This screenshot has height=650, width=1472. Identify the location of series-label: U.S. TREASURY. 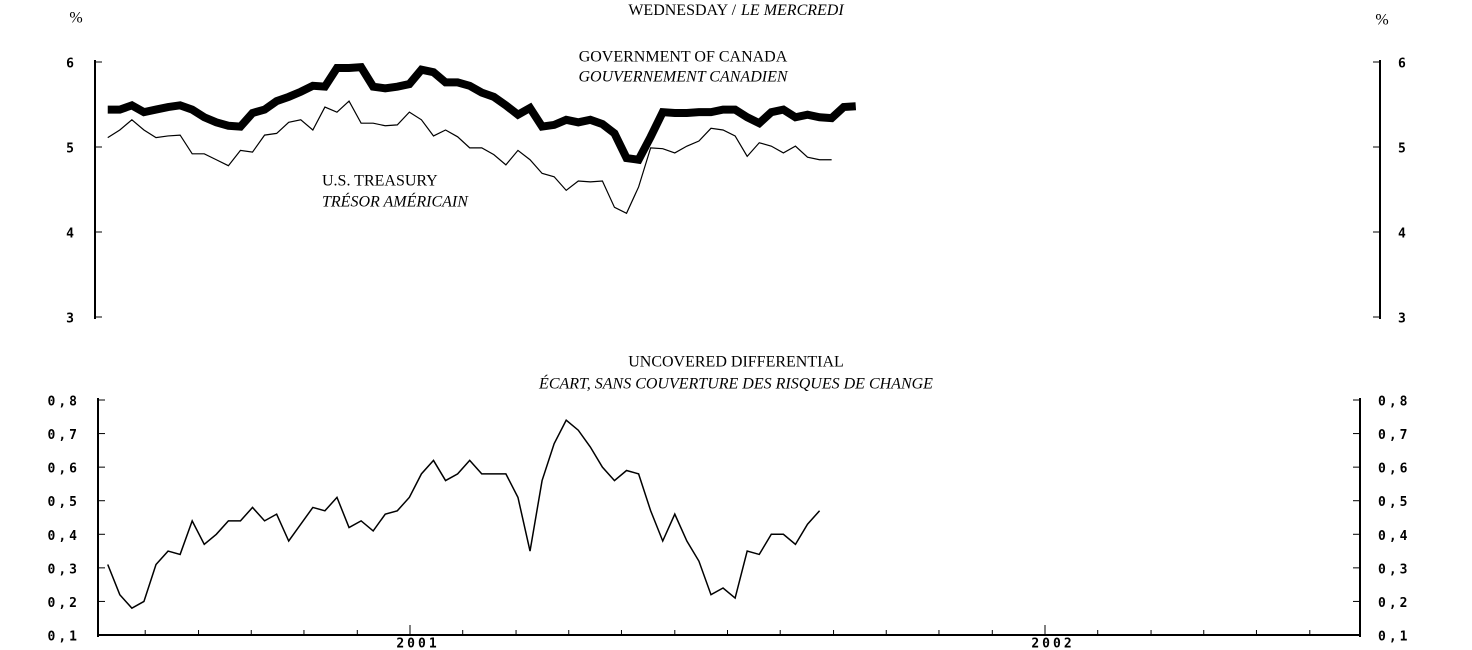
(380, 181).